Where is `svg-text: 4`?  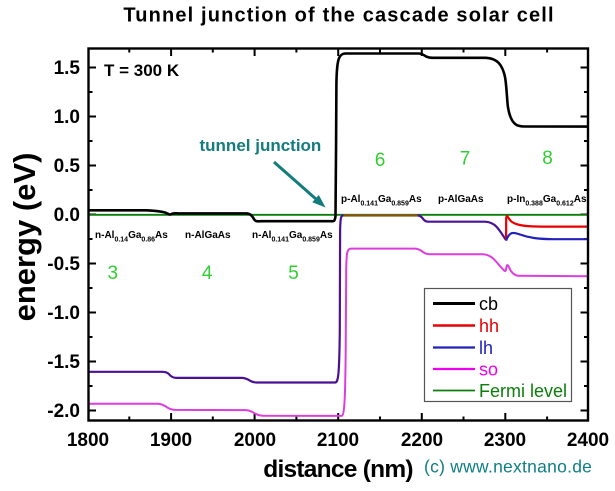 svg-text: 4 is located at coordinates (207, 273).